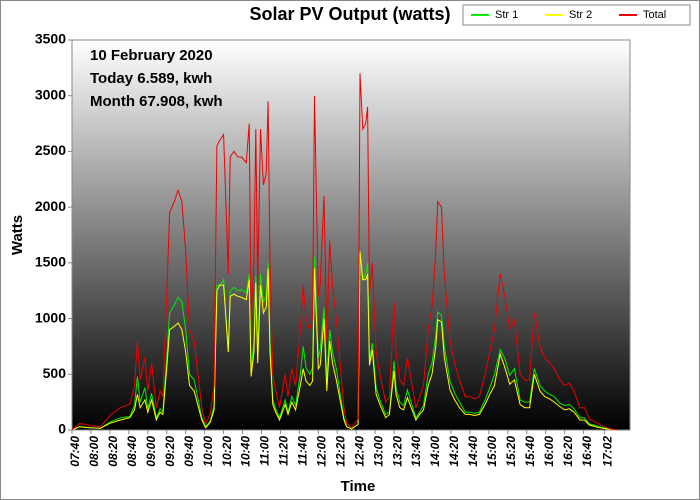  I want to click on y-tick-label: 2500, so click(50, 150).